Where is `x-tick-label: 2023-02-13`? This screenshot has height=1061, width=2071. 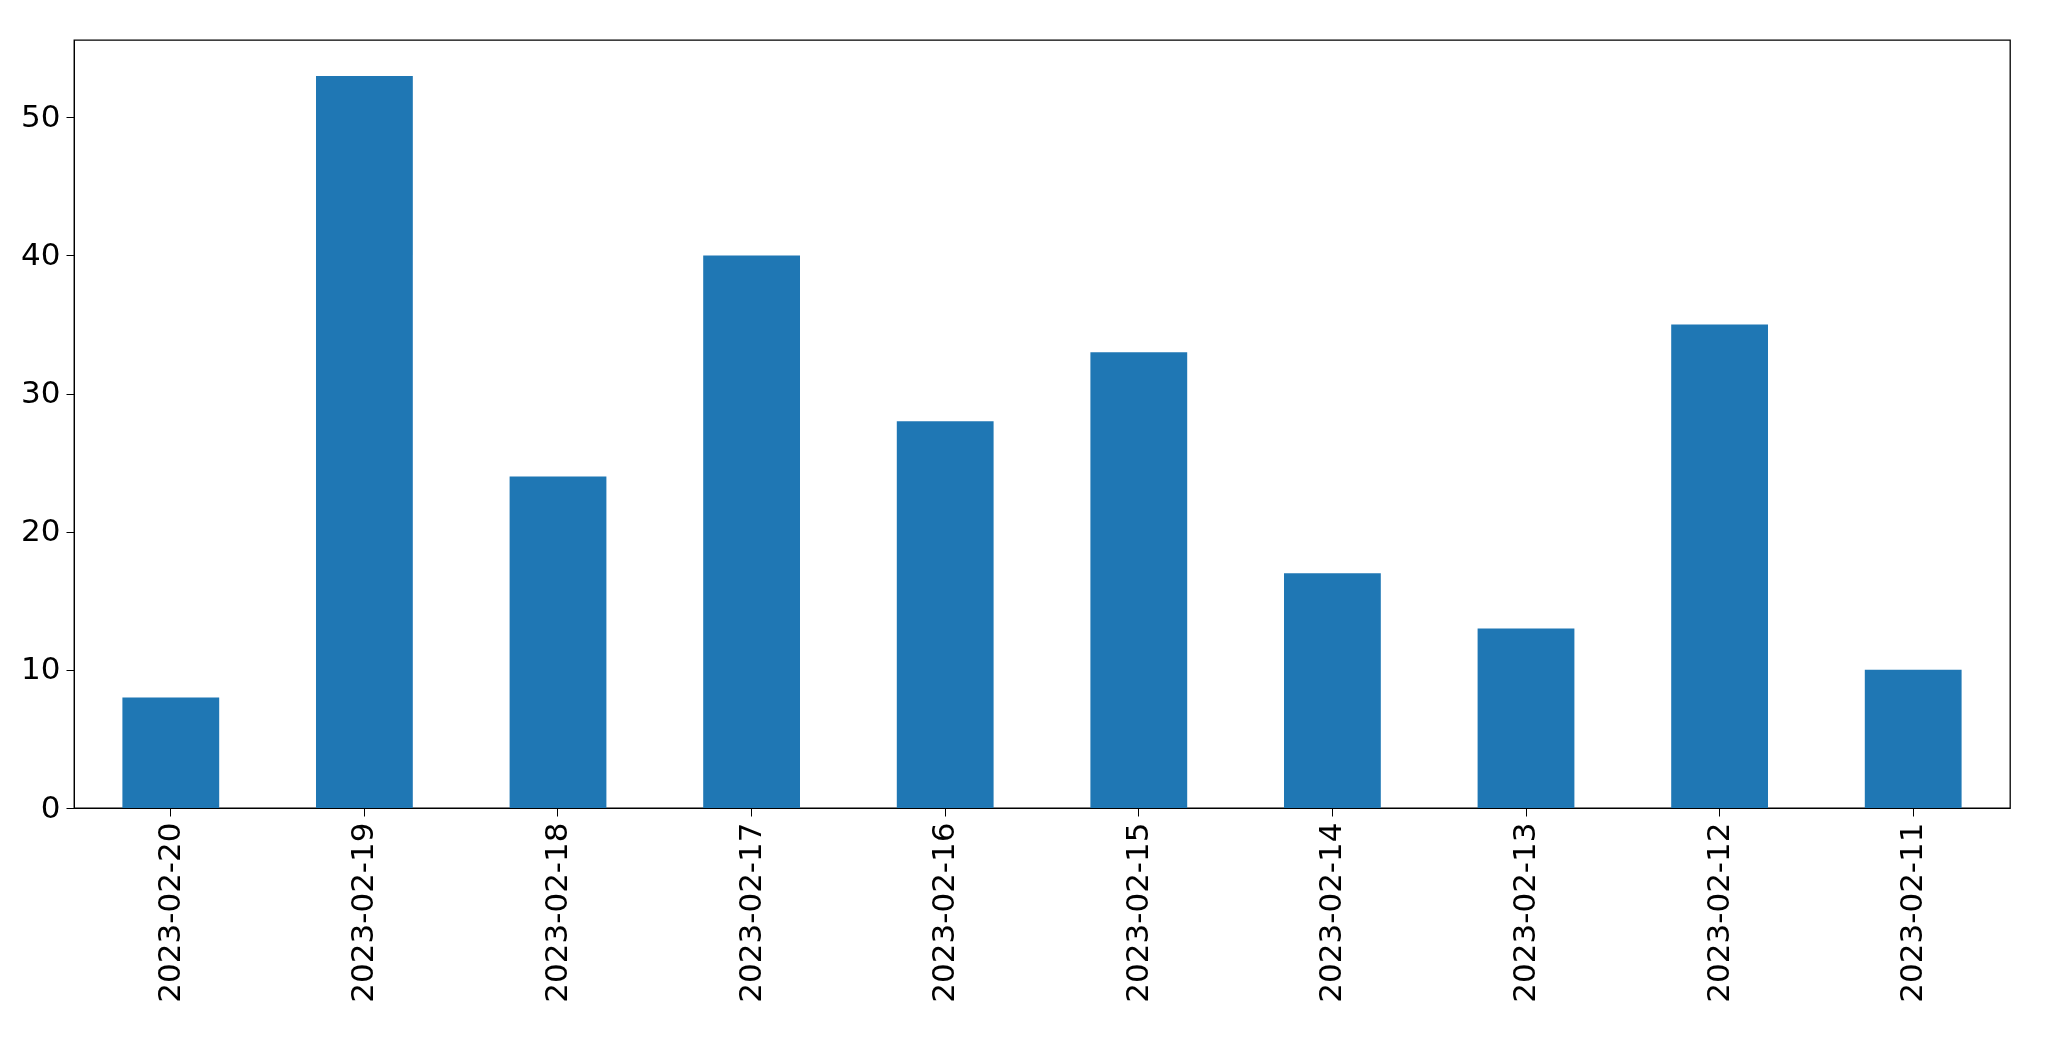
x-tick-label: 2023-02-13 is located at coordinates (1524, 912).